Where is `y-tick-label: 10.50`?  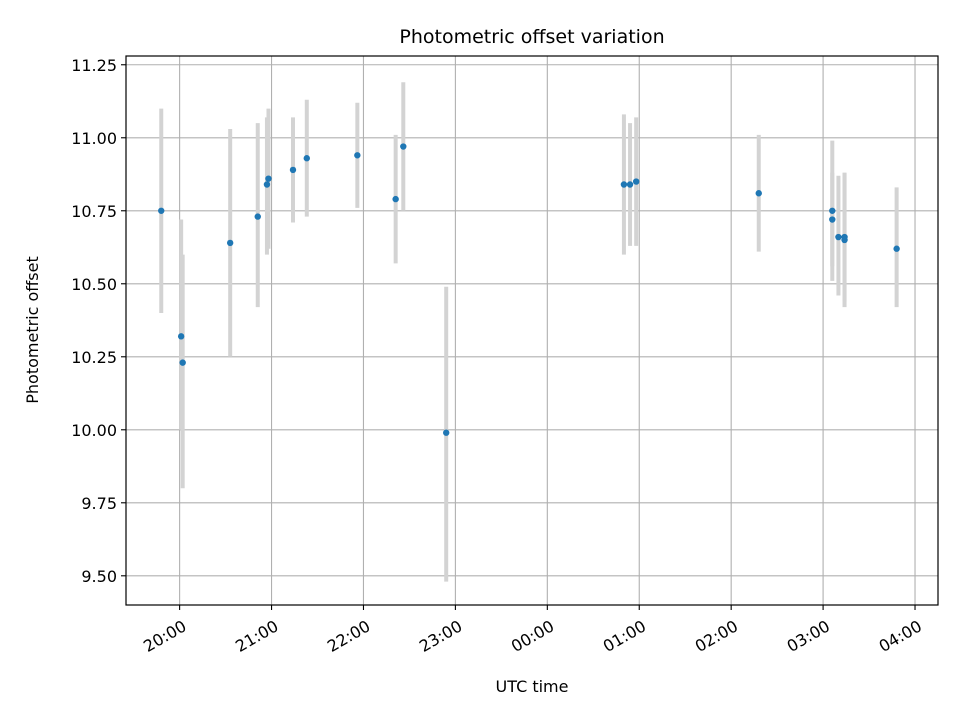 y-tick-label: 10.50 is located at coordinates (94, 284).